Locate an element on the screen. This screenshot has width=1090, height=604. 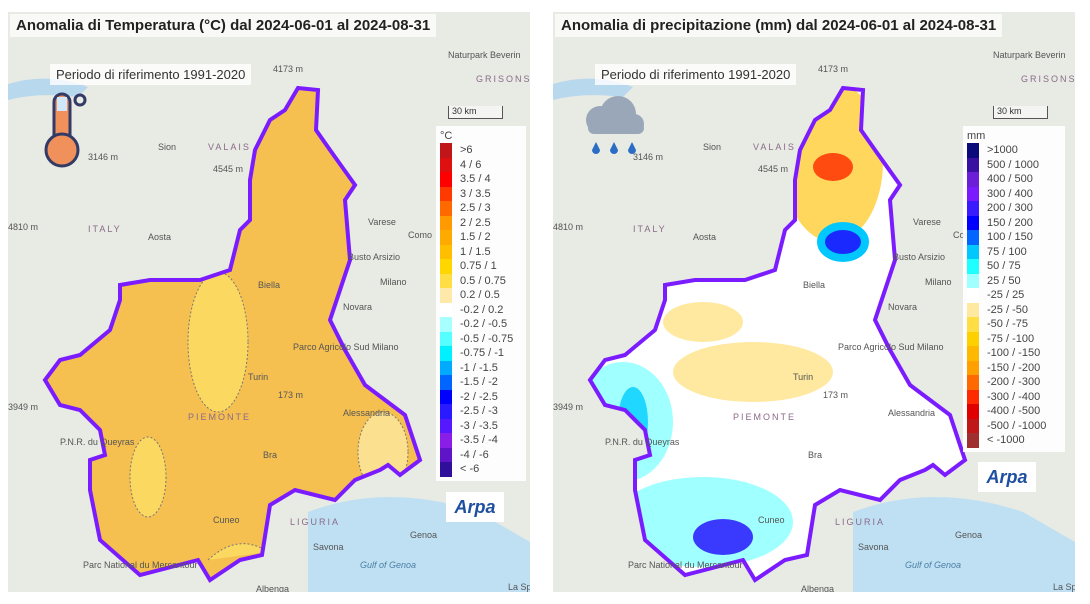
legend-entry: 25 / 50 is located at coordinates (1013, 280).